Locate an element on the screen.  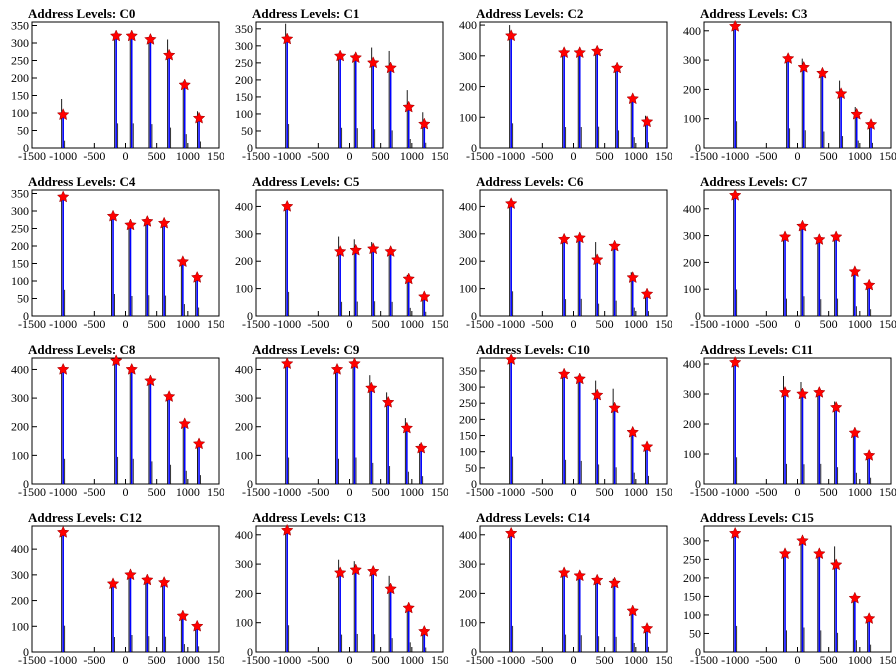
chart-title: Address Levels: C5 is located at coordinates (306, 181).